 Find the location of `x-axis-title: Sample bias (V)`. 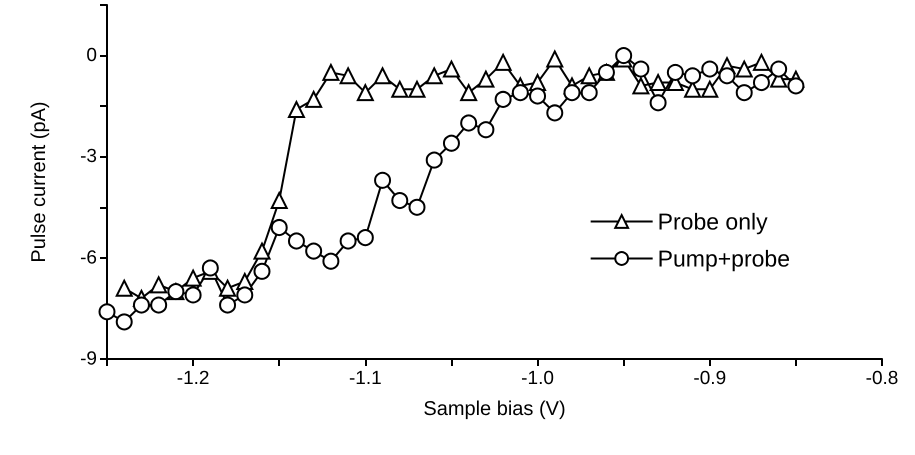

x-axis-title: Sample bias (V) is located at coordinates (494, 409).